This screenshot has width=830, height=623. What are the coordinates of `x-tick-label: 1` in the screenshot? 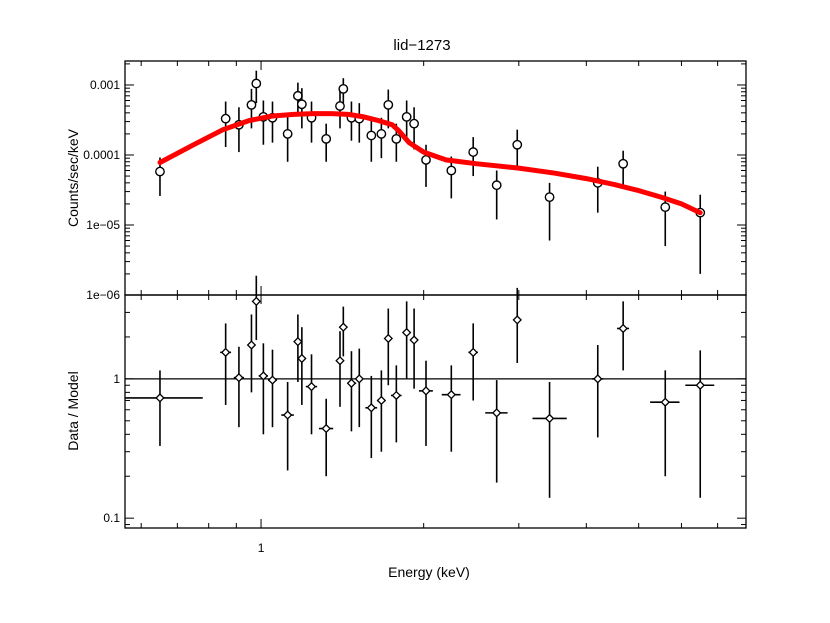 It's located at (261, 548).